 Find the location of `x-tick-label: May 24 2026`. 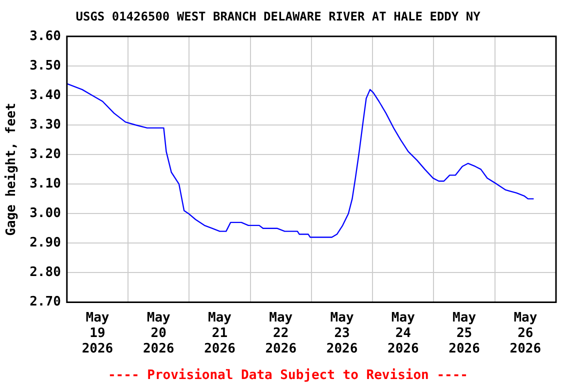

x-tick-label: May 24 2026 is located at coordinates (403, 333).